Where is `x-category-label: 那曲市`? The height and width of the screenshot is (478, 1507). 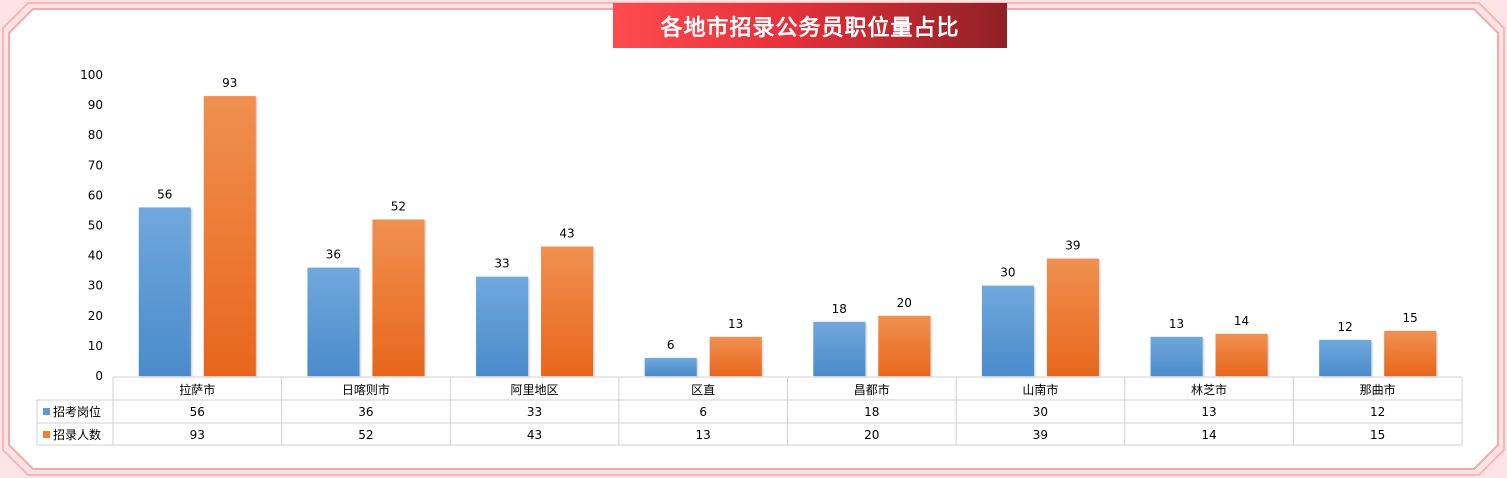
x-category-label: 那曲市 is located at coordinates (1378, 389).